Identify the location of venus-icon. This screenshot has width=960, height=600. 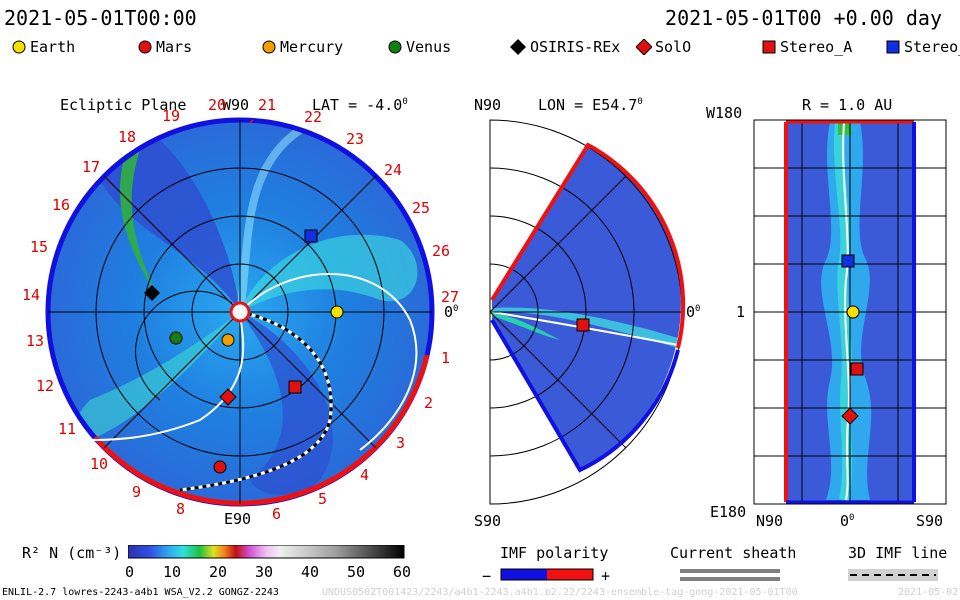
(395, 49).